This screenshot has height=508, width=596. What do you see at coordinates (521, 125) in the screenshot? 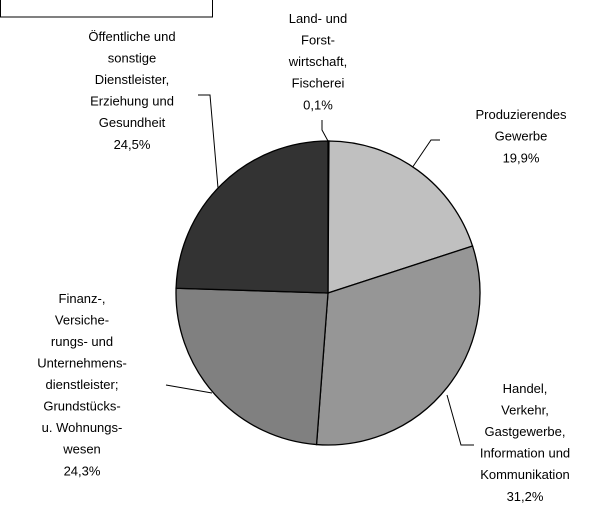
I see `slice-label: Produzierendes Gewerbe` at bounding box center [521, 125].